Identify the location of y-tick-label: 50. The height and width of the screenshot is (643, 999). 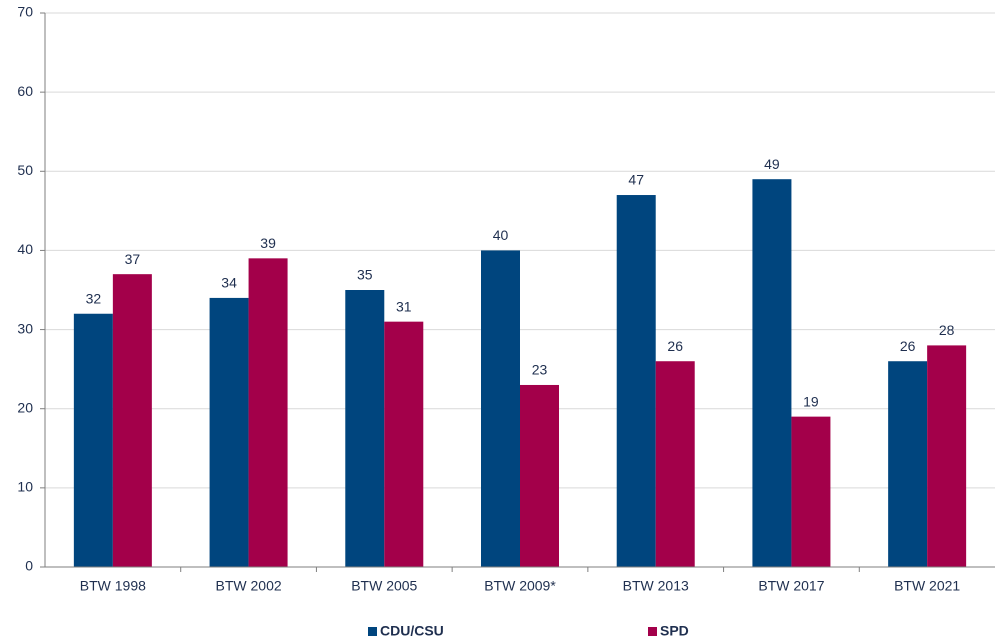
(25, 170).